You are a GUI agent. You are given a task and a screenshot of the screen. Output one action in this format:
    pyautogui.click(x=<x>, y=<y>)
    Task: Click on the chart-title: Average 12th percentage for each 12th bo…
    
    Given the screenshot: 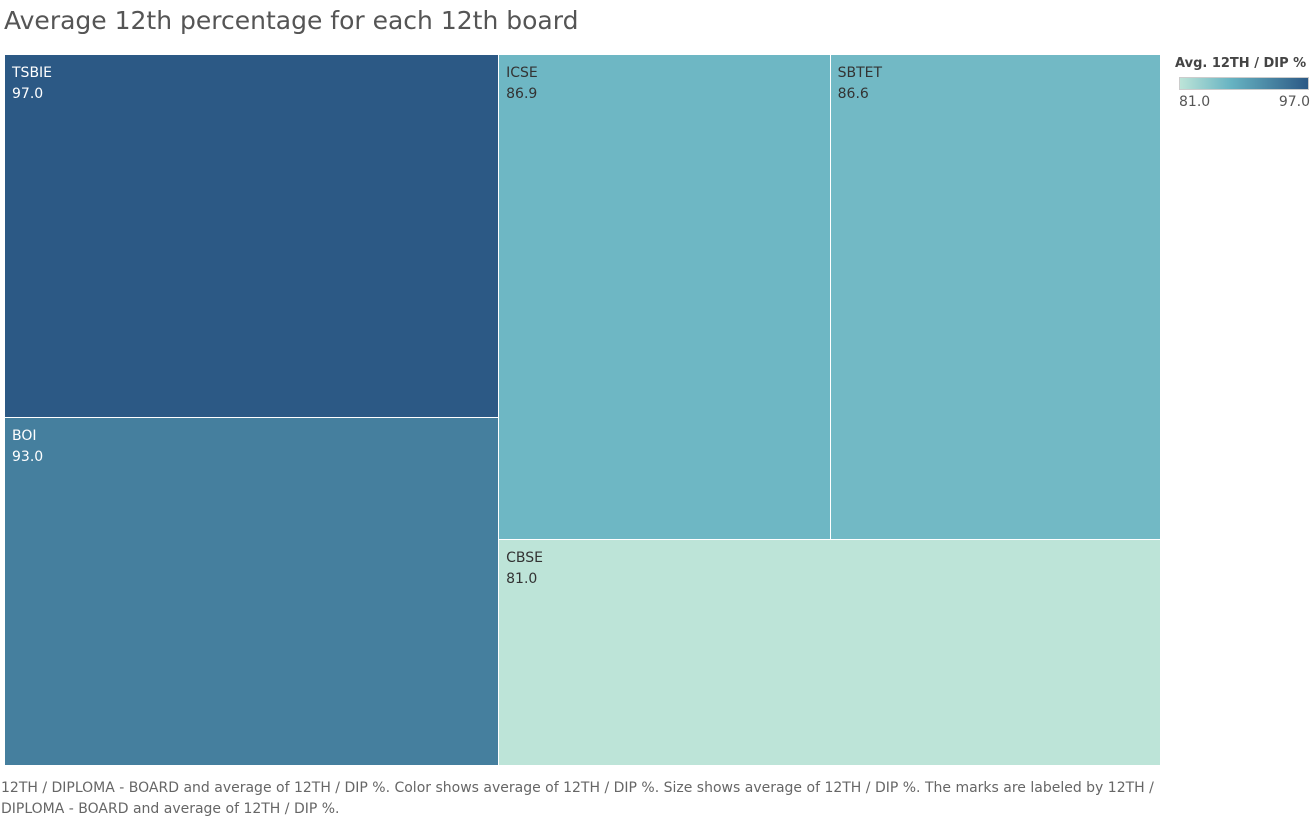 What is the action you would take?
    pyautogui.click(x=291, y=20)
    